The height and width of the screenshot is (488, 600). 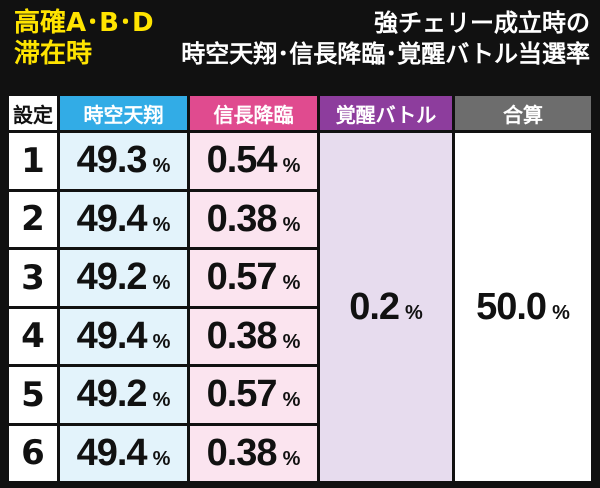 I want to click on col-header-jikuu: 時空天翔, so click(x=123, y=113).